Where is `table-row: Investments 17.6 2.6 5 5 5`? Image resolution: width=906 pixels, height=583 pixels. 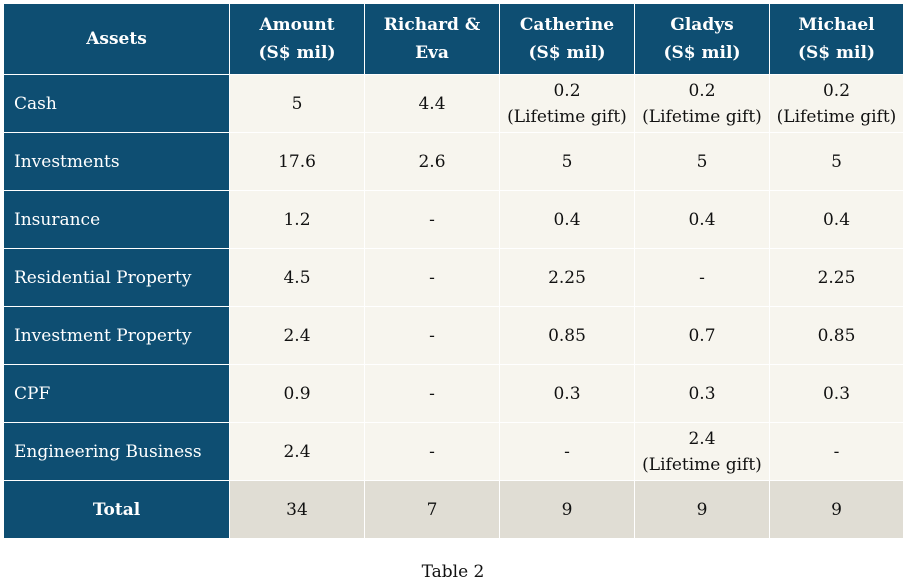
table-row: Investments 17.6 2.6 5 5 5 is located at coordinates (453, 161).